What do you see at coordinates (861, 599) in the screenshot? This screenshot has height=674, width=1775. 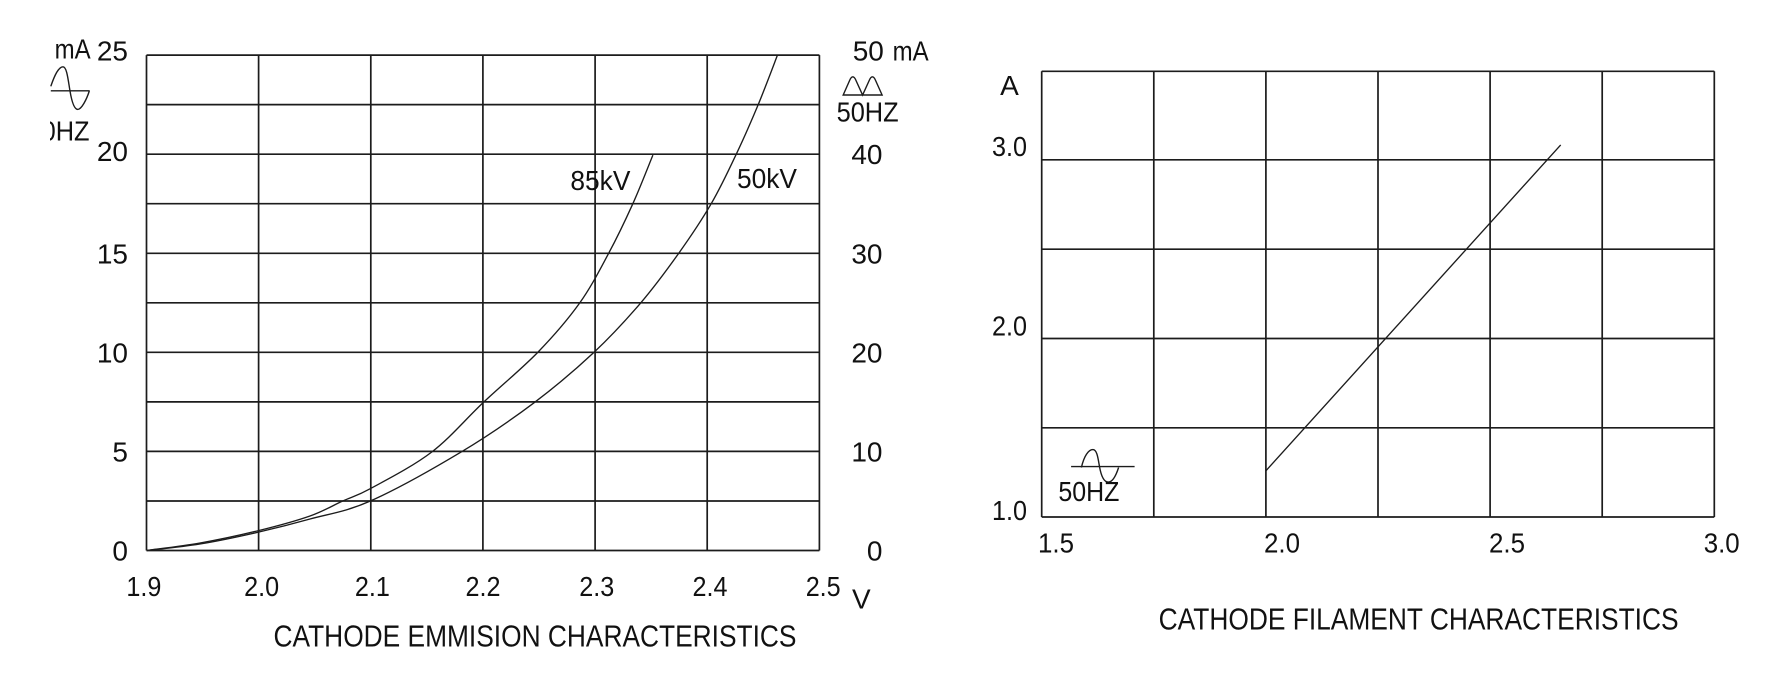 I see `svg-text: V` at bounding box center [861, 599].